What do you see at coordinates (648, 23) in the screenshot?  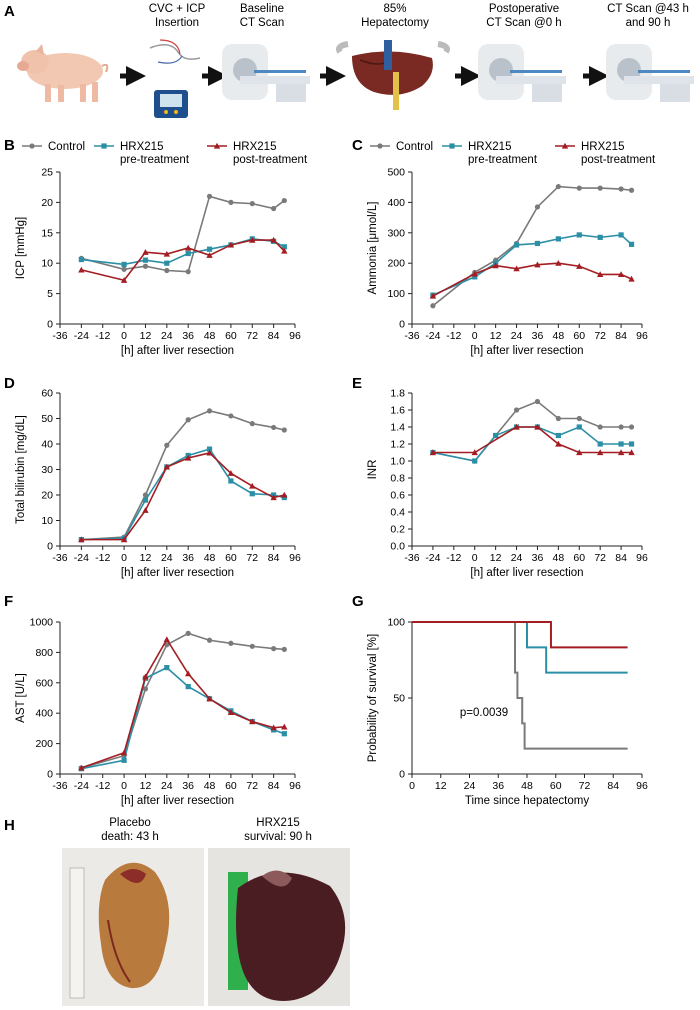 I see `step-label-ct-followup-line2: and 90 h` at bounding box center [648, 23].